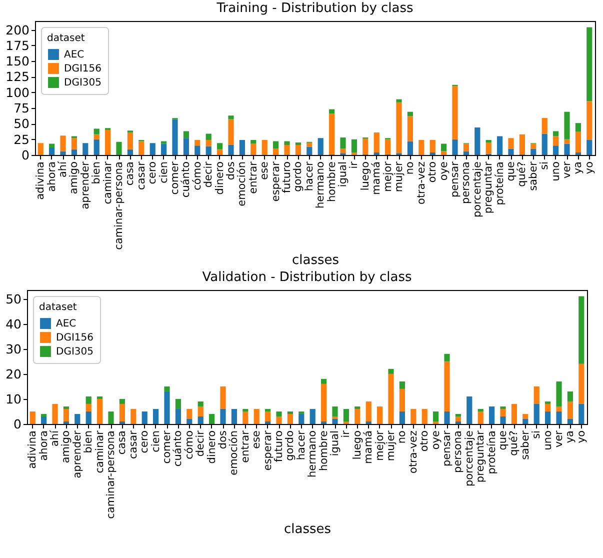 The width and height of the screenshot is (603, 558). What do you see at coordinates (22, 139) in the screenshot?
I see `y-tick-label: 25` at bounding box center [22, 139].